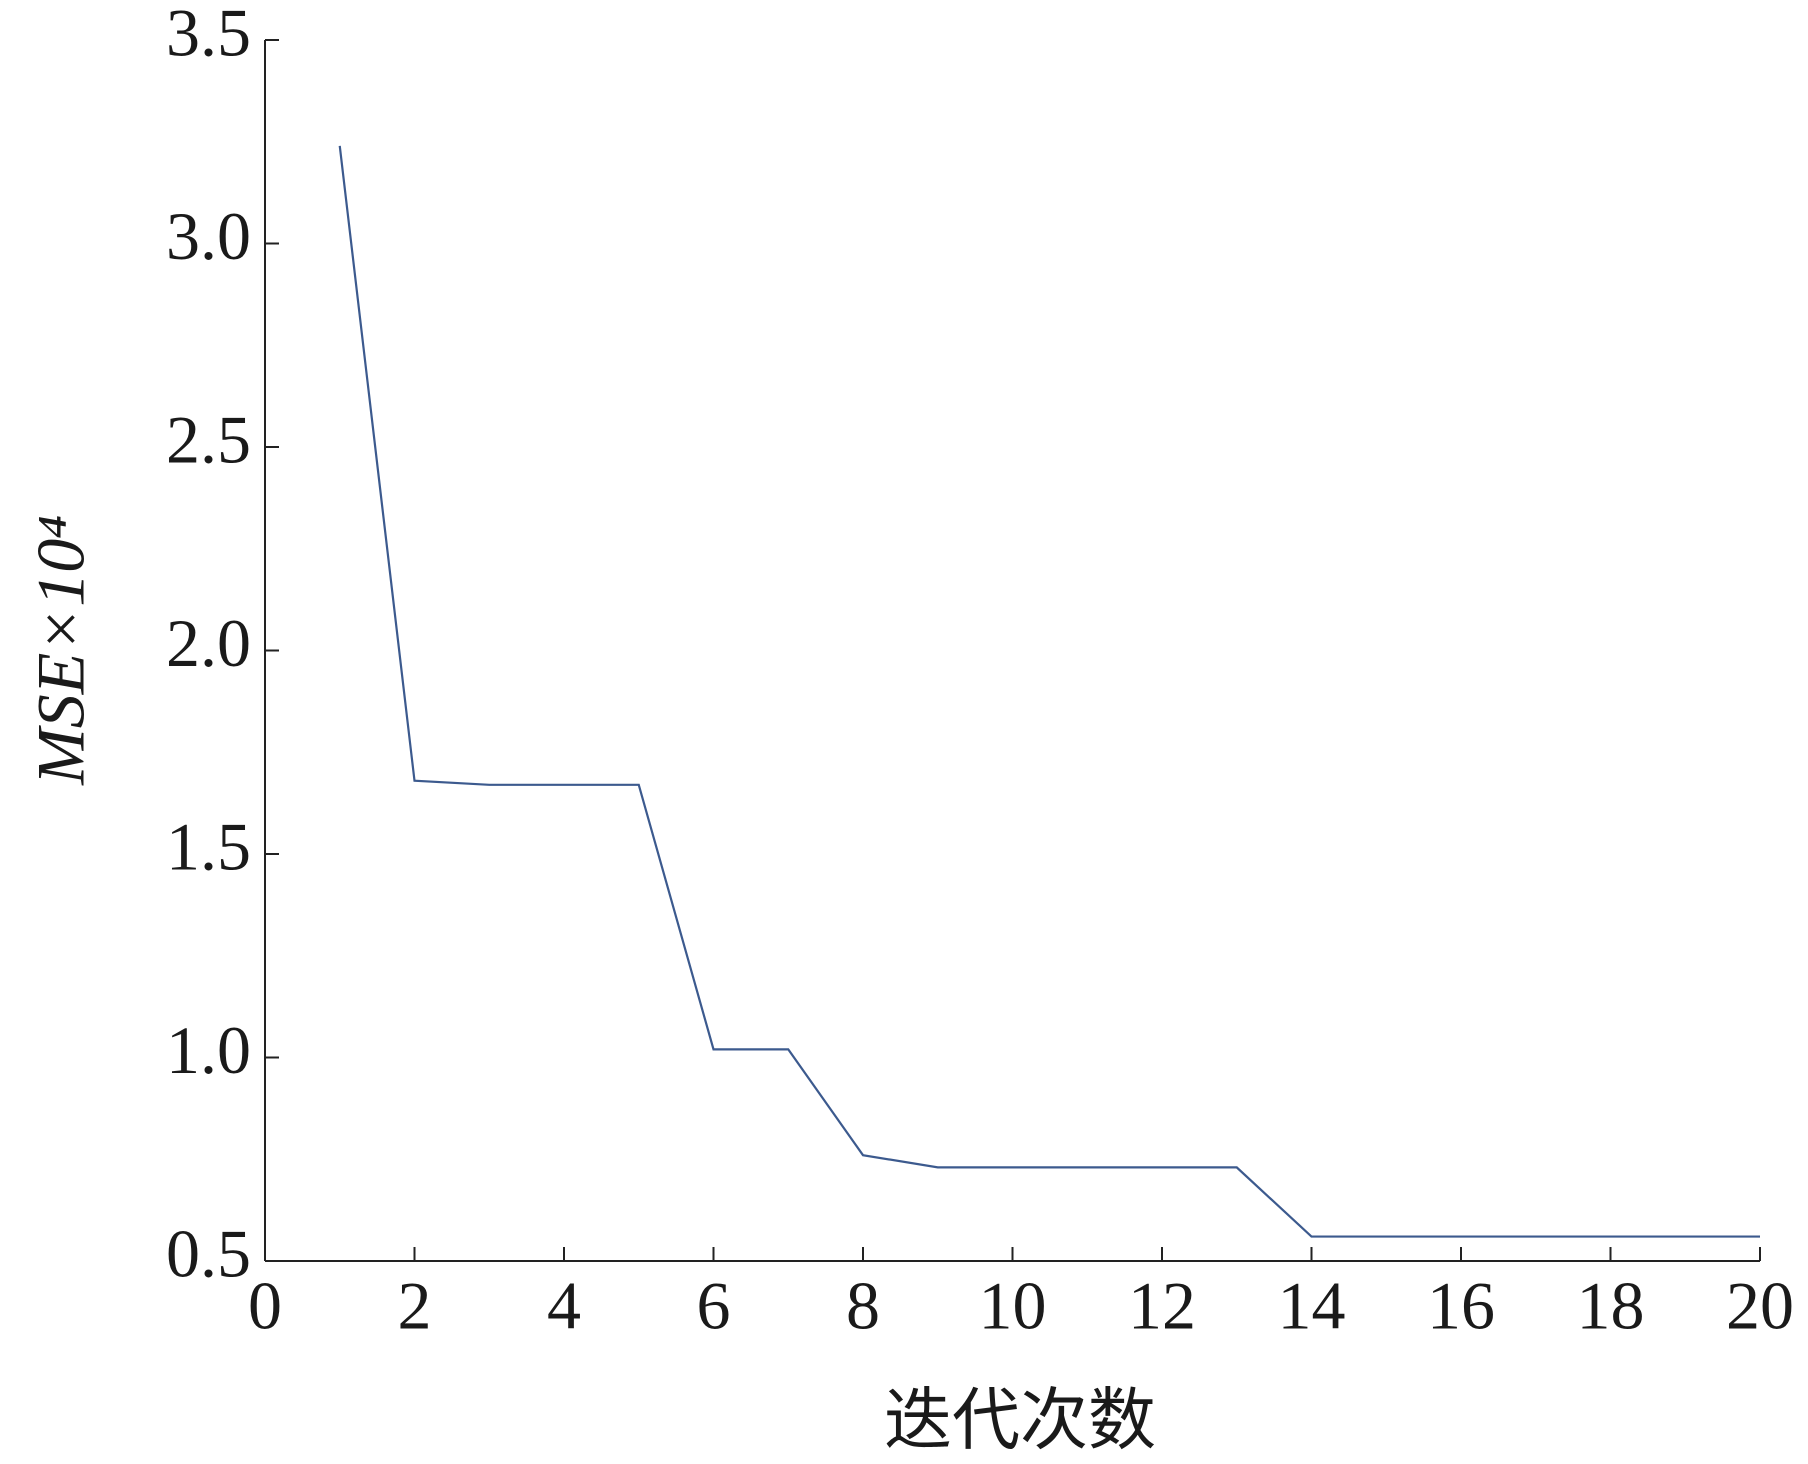  Describe the element at coordinates (415, 1306) in the screenshot. I see `x-tick-label: 2` at that location.